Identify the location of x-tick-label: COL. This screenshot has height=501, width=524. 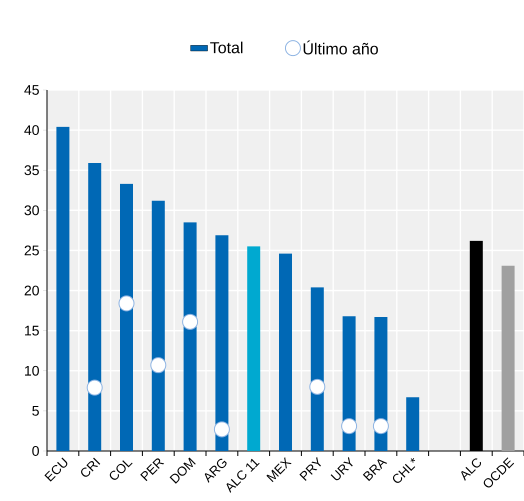
(121, 470).